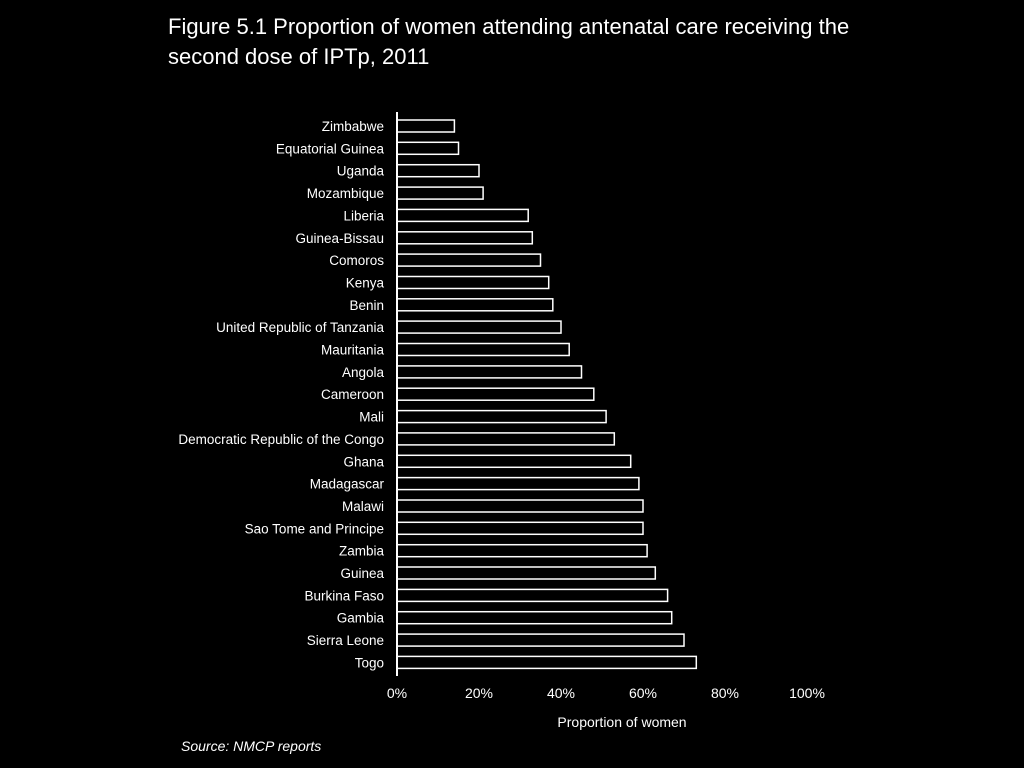  What do you see at coordinates (479, 693) in the screenshot?
I see `x-tick-label: 20%` at bounding box center [479, 693].